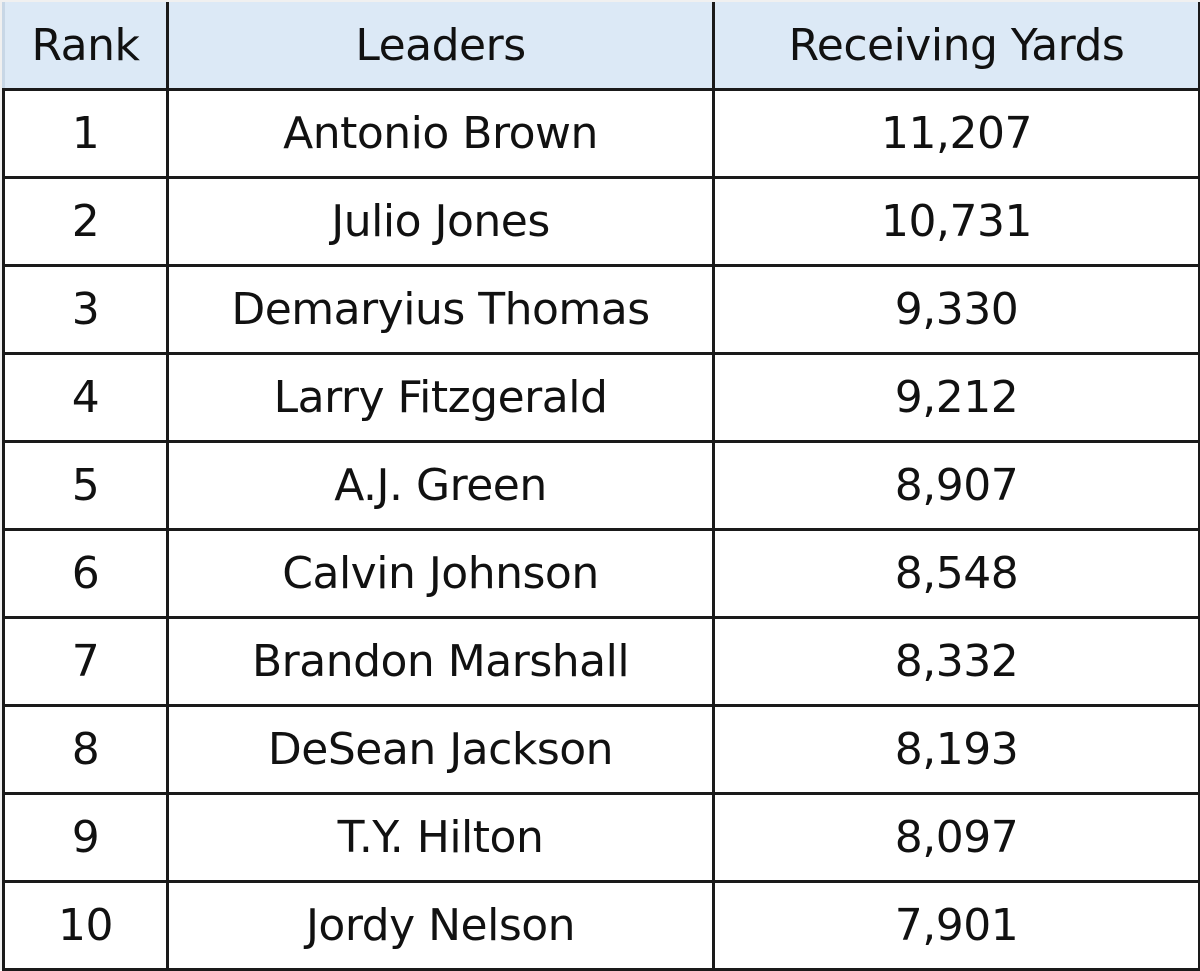  What do you see at coordinates (85, 837) in the screenshot?
I see `cell-rank: 9` at bounding box center [85, 837].